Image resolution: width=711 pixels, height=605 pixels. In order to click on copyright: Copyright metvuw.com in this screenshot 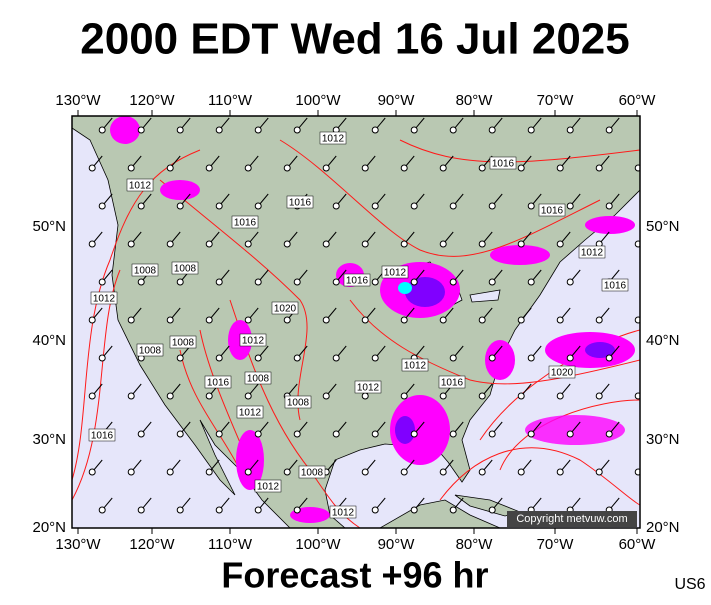, I will do `click(571, 519)`.